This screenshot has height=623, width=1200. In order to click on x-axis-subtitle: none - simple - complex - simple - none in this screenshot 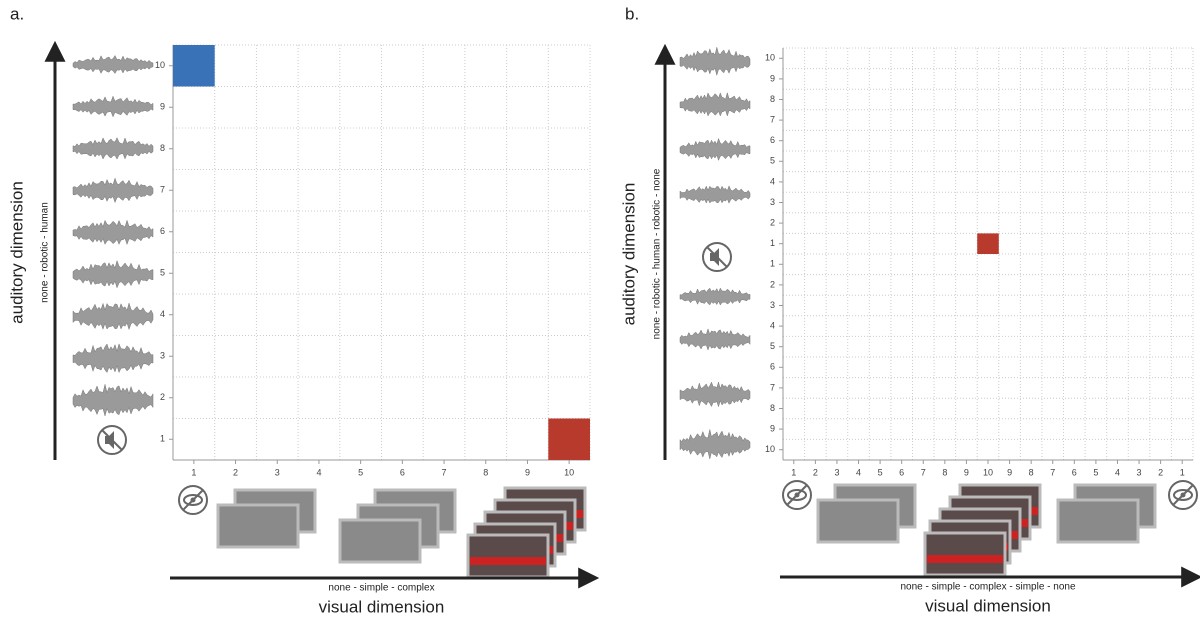, I will do `click(988, 587)`.